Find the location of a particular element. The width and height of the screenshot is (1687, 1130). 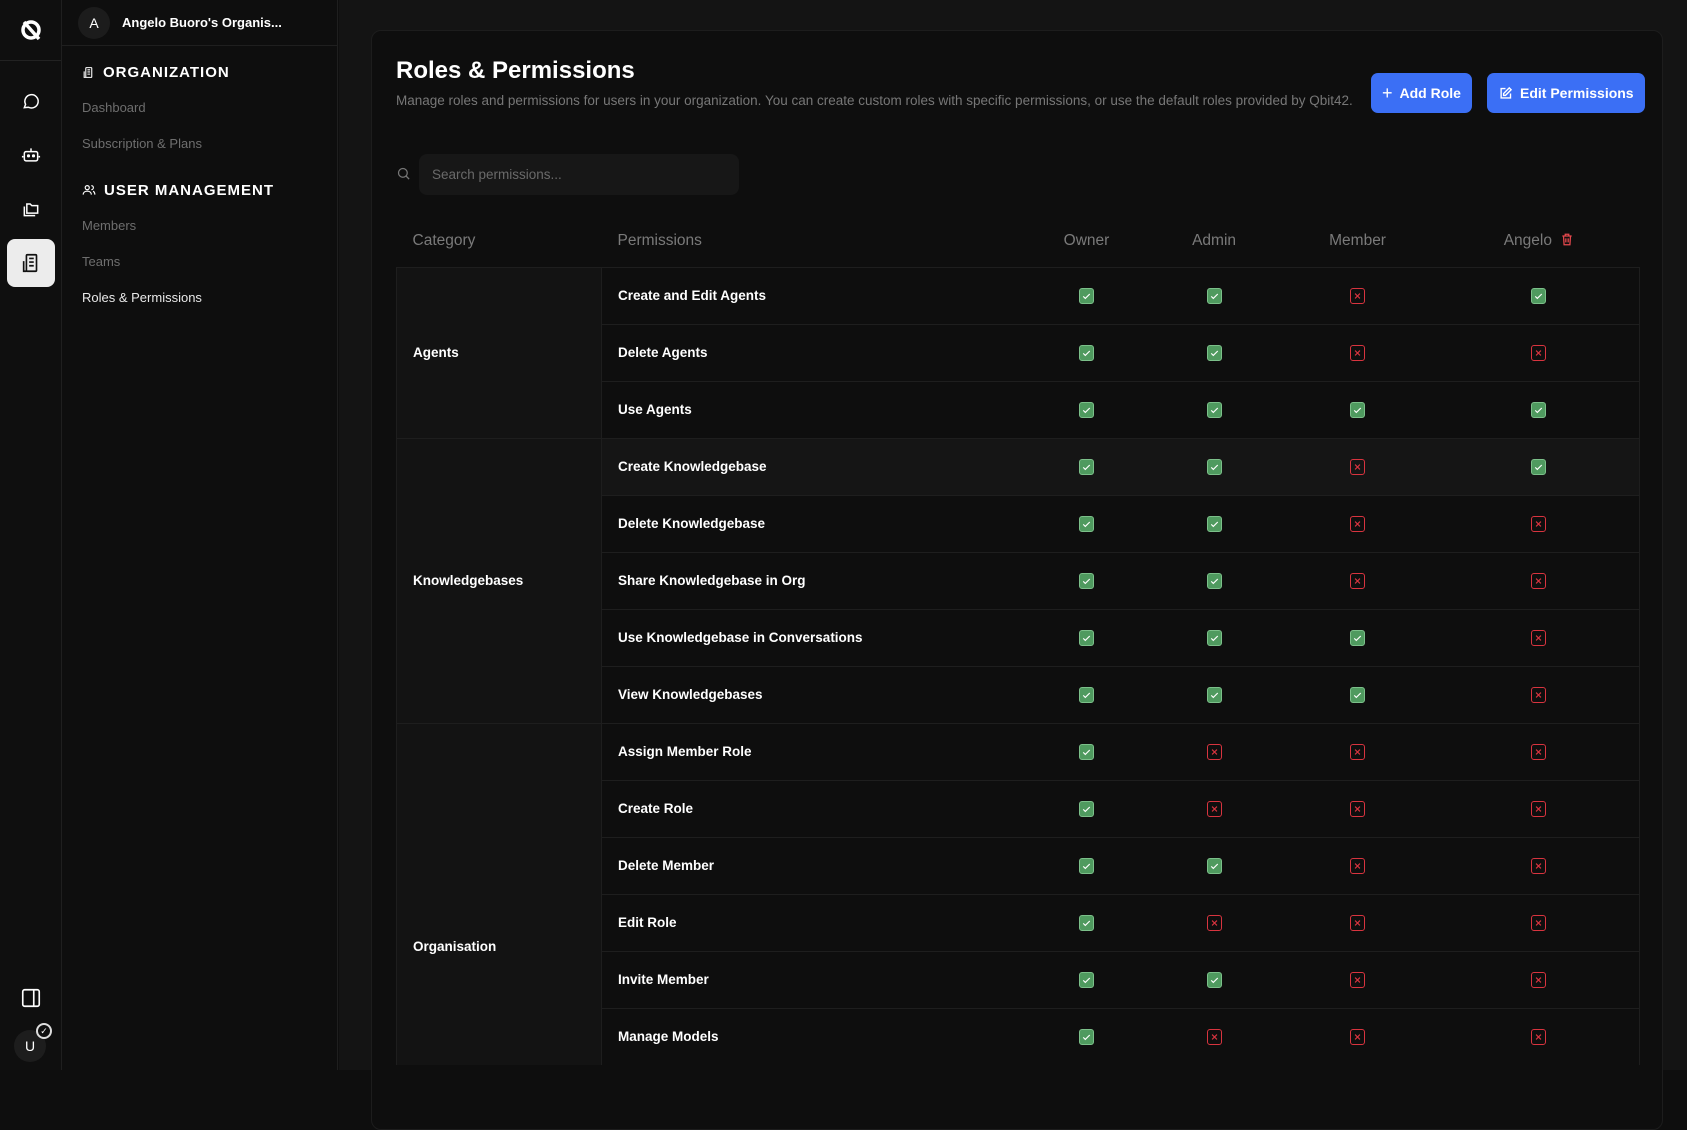

header-role-angelo: Angelo is located at coordinates (1539, 241).